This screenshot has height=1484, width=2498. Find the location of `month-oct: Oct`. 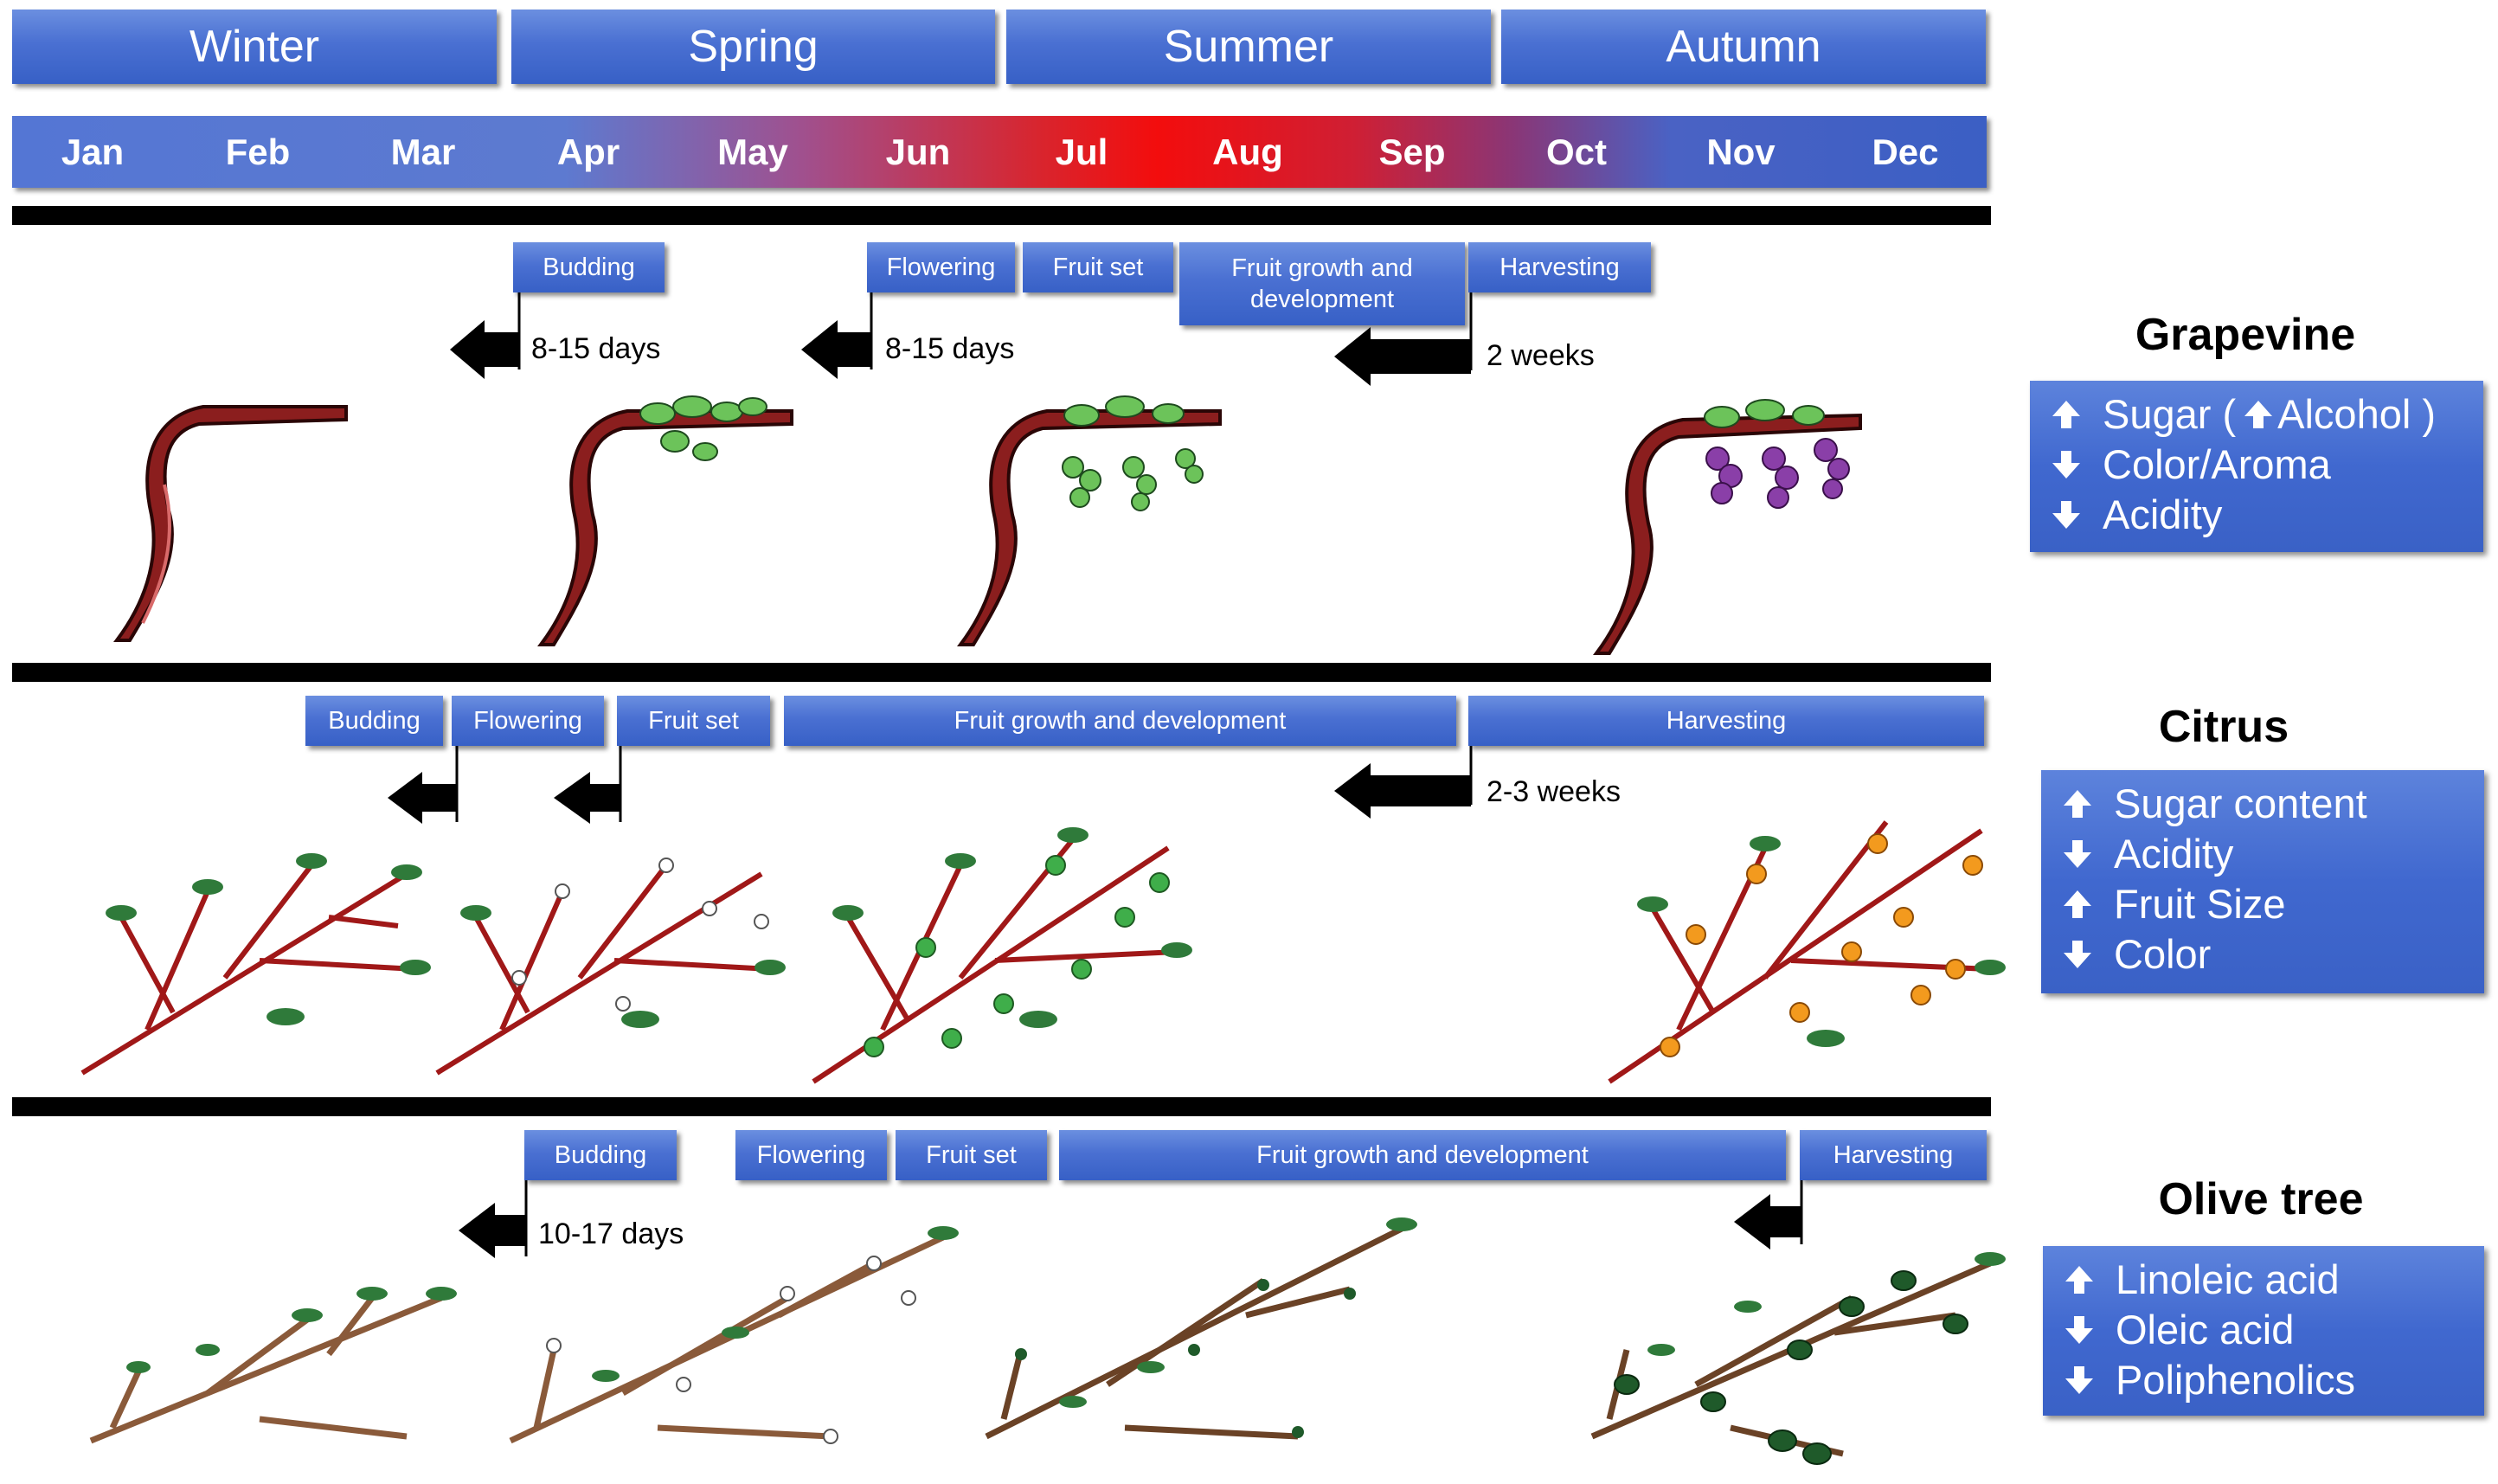

month-oct: Oct is located at coordinates (1576, 152).